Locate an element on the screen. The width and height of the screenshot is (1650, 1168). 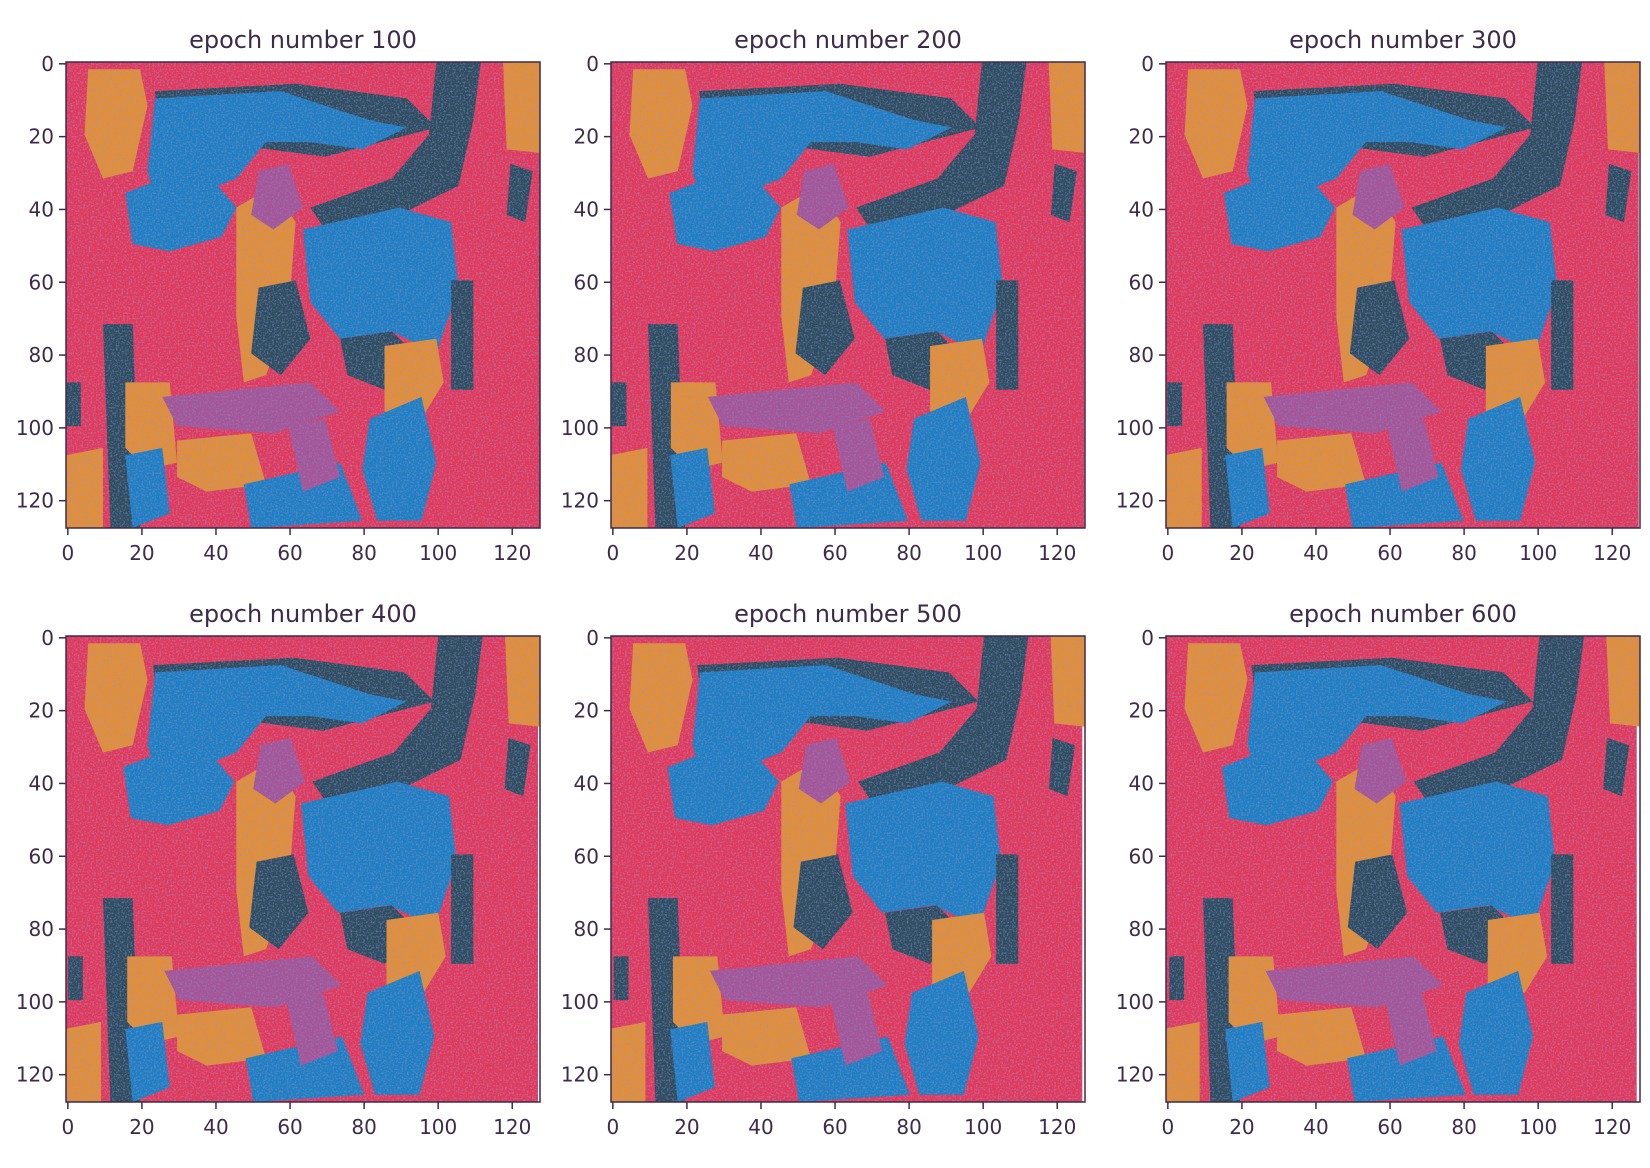
panel-title: epoch number 400 is located at coordinates (303, 614).